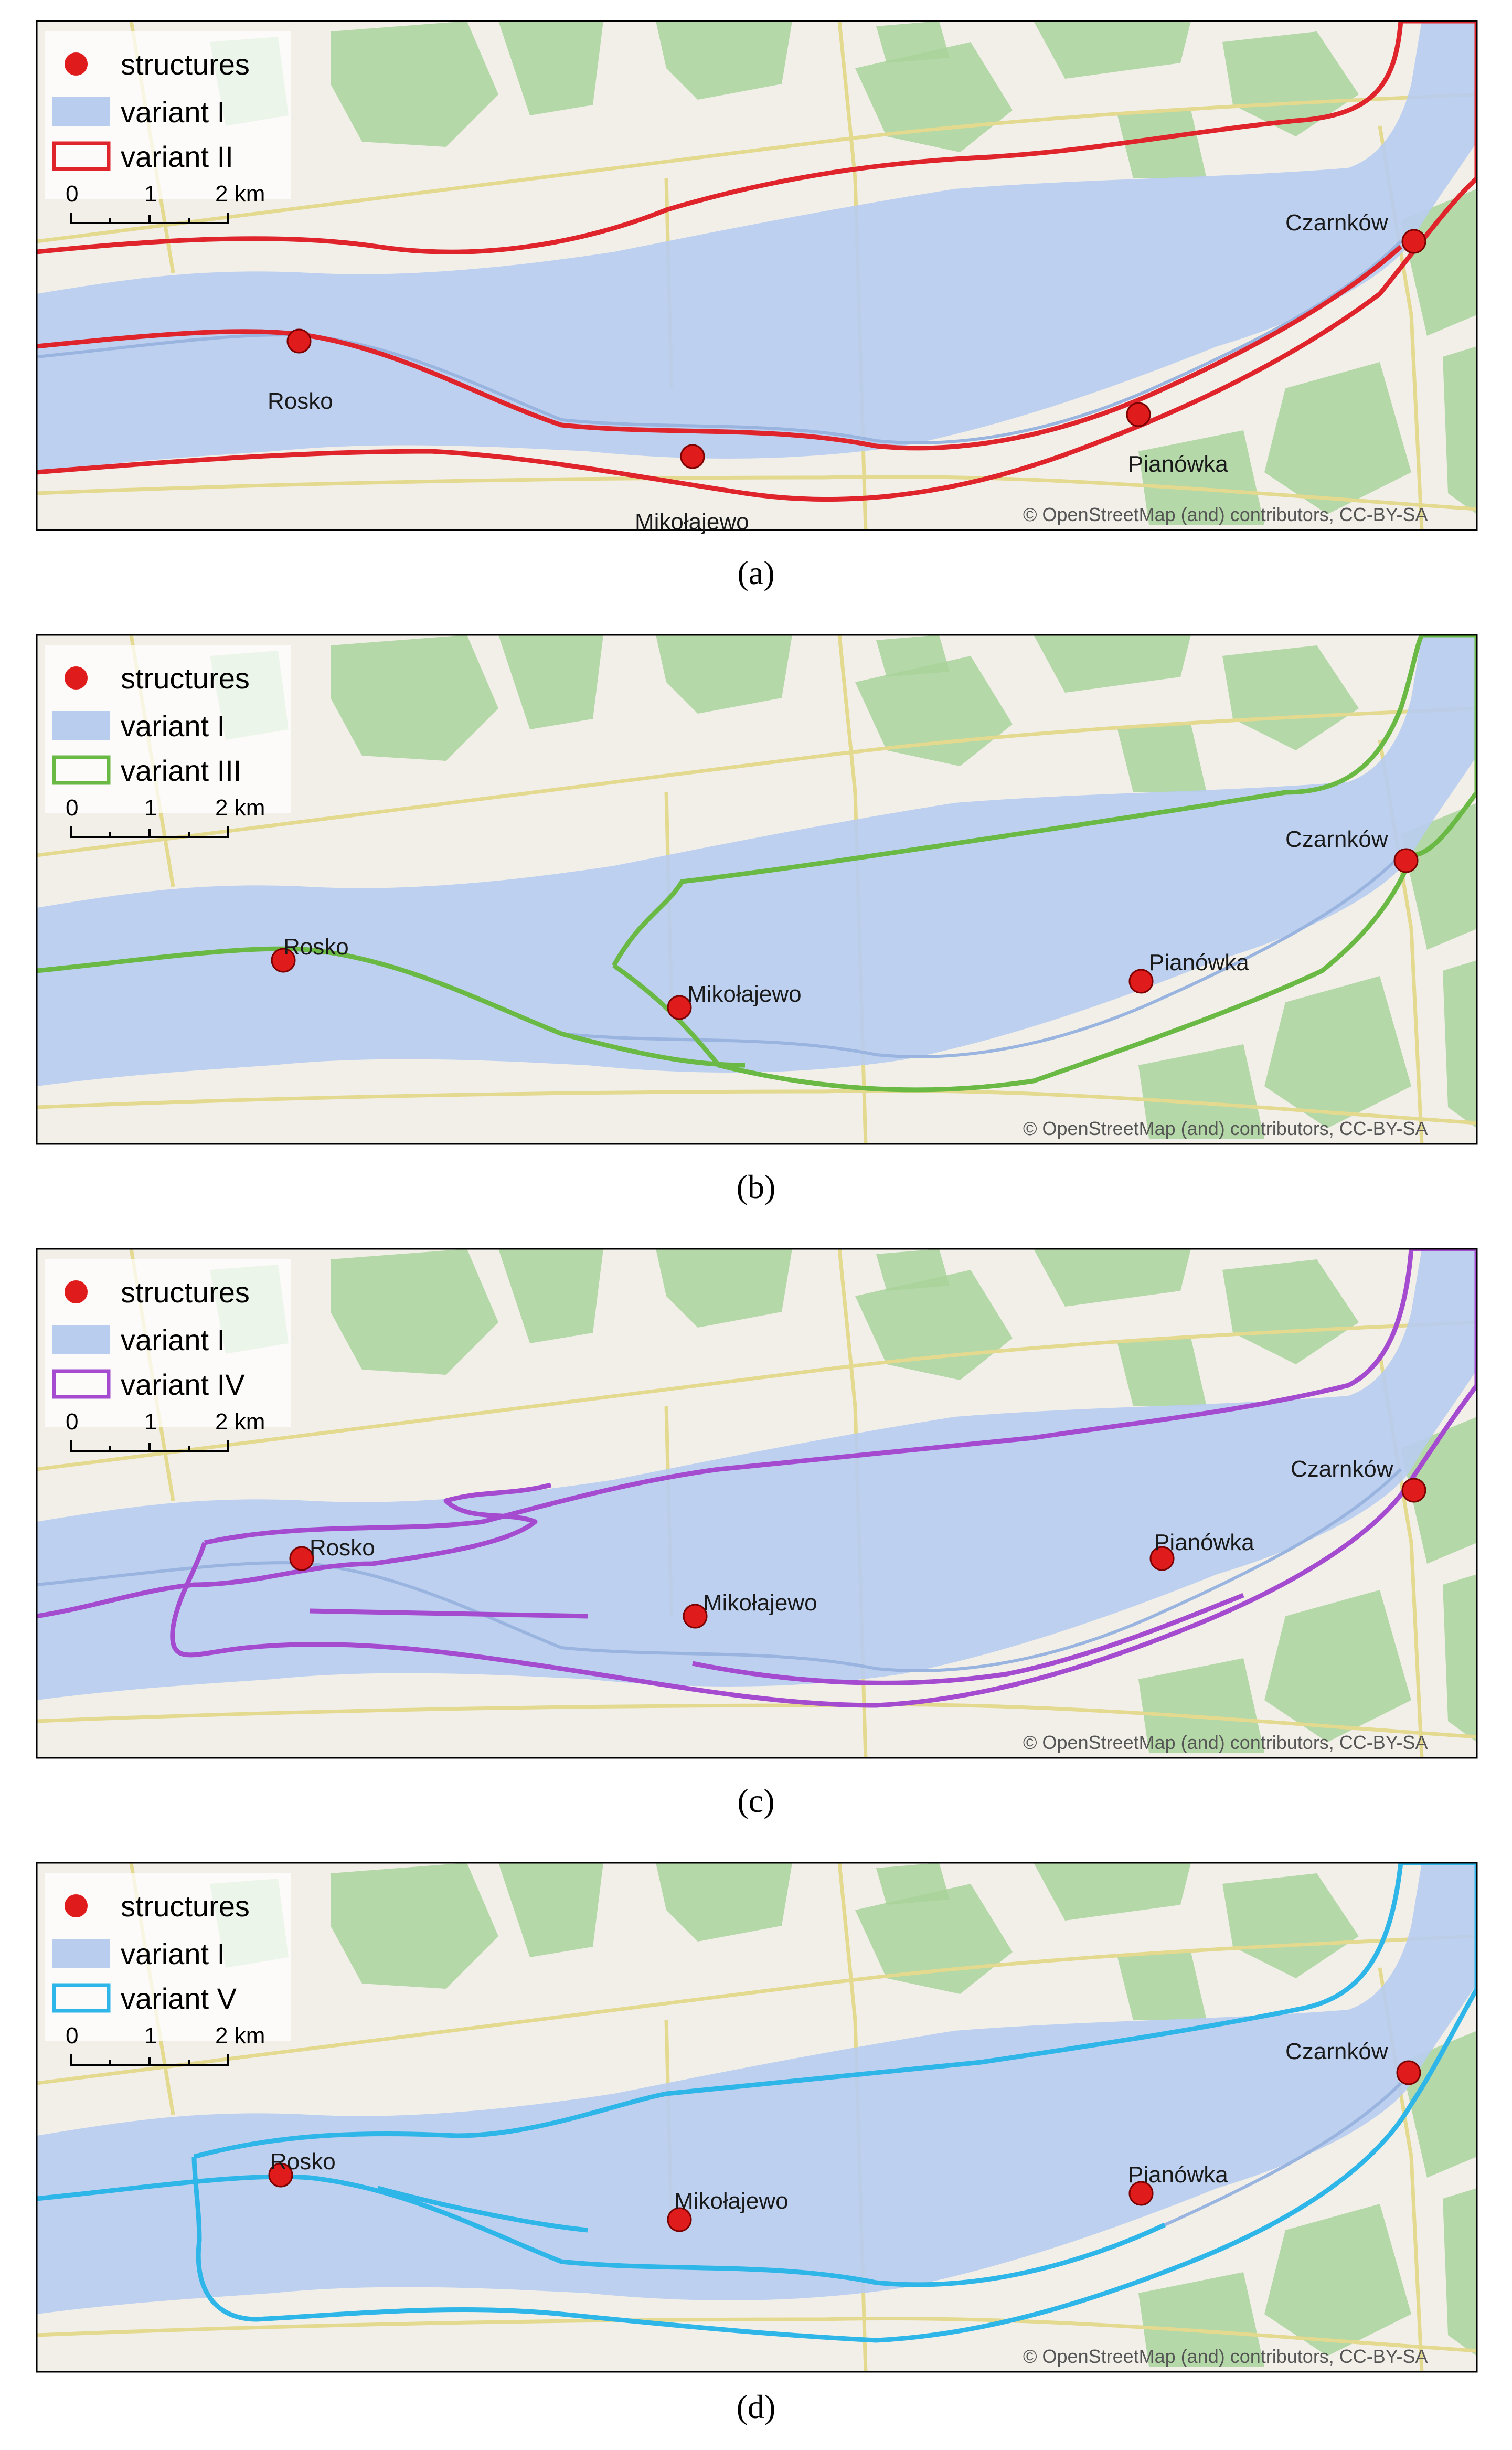 The width and height of the screenshot is (1512, 2450). I want to click on legend-label-variant: variant III, so click(181, 770).